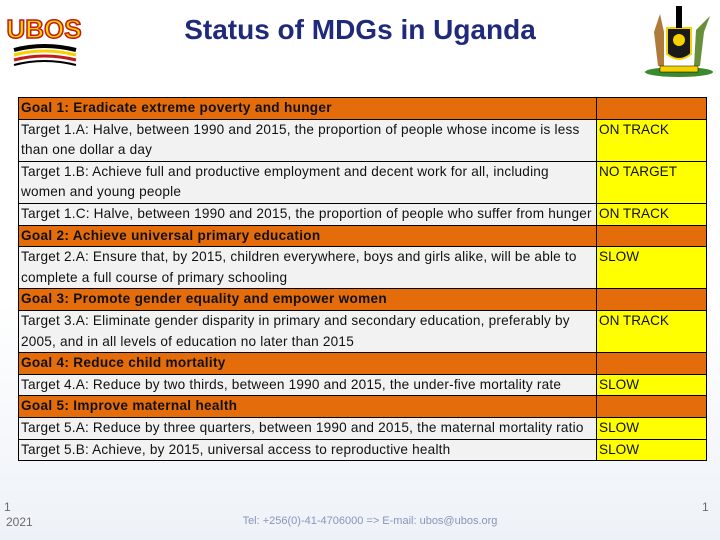 The width and height of the screenshot is (720, 540). I want to click on goal-label: Goal 5: Improve maternal health, so click(307, 406).